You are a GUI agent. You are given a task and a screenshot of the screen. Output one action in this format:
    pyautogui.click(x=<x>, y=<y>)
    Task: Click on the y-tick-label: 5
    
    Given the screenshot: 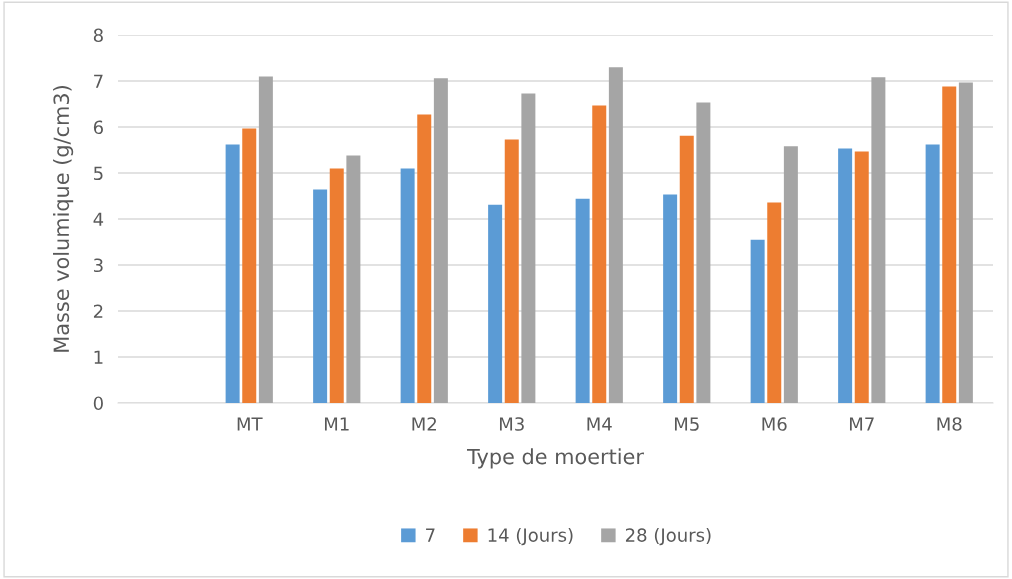 What is the action you would take?
    pyautogui.click(x=98, y=173)
    